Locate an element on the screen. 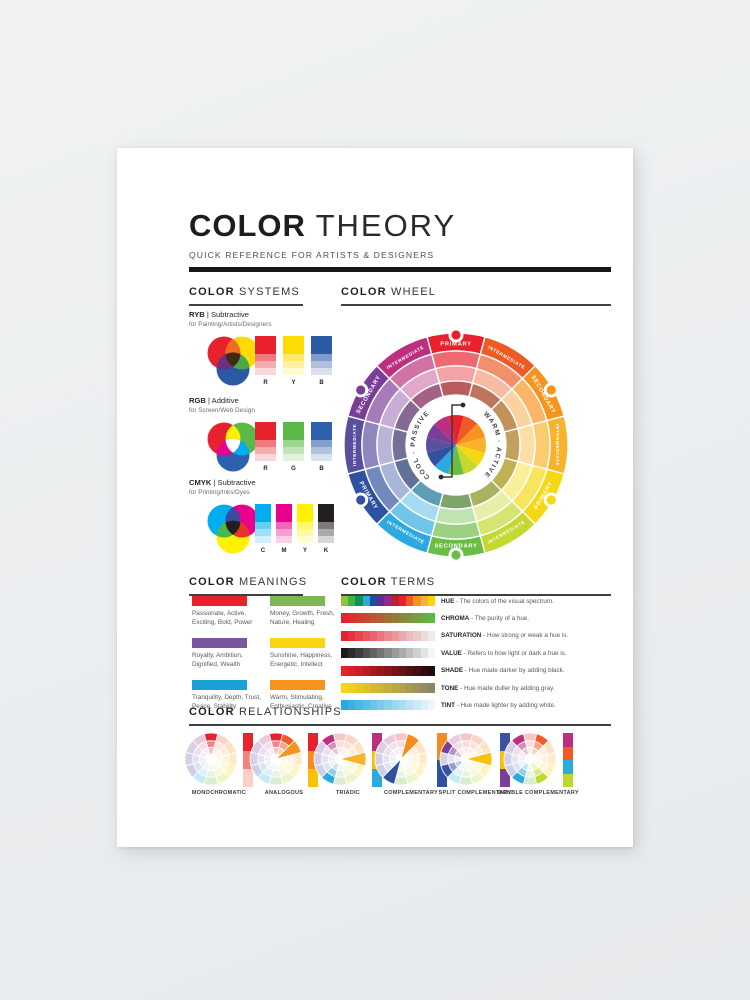  relationship-label: DOUBLE COMPLEMENTARY is located at coordinates (538, 793).